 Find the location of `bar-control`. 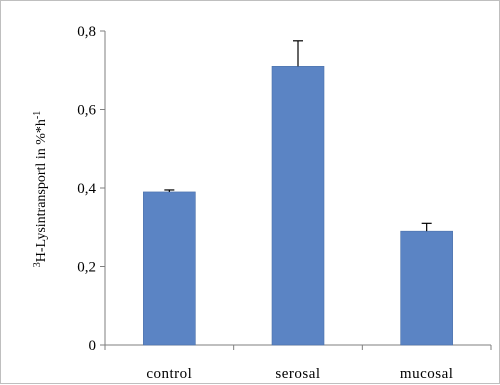

bar-control is located at coordinates (169, 268).